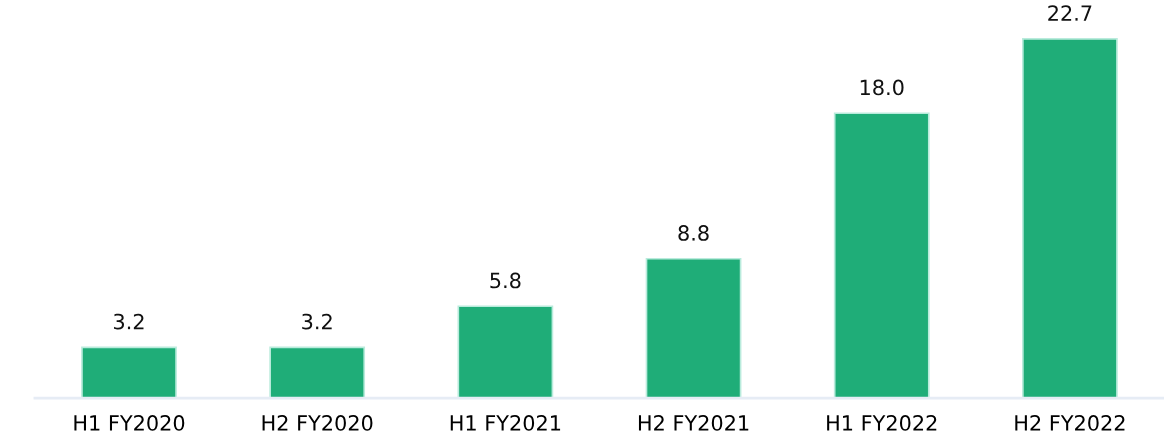 The width and height of the screenshot is (1164, 435). I want to click on x-tick-label: H1 FY2021, so click(505, 423).